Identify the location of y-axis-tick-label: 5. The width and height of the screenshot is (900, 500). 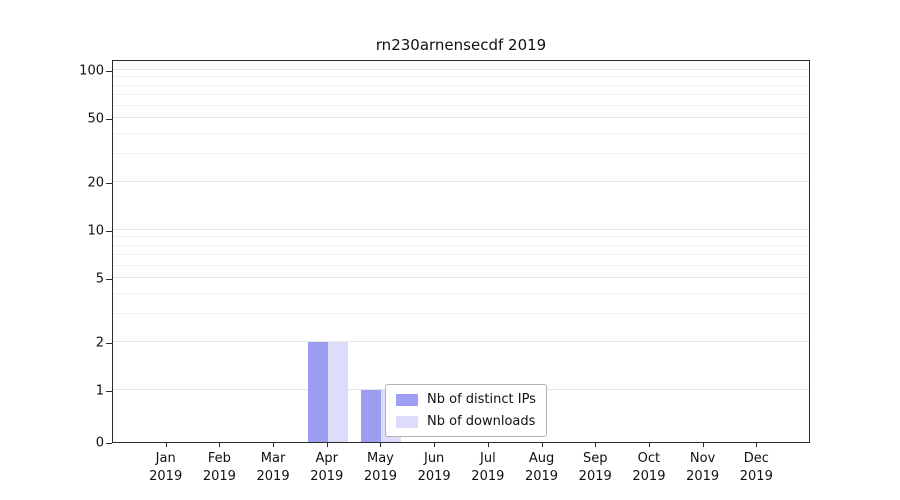
(99, 279).